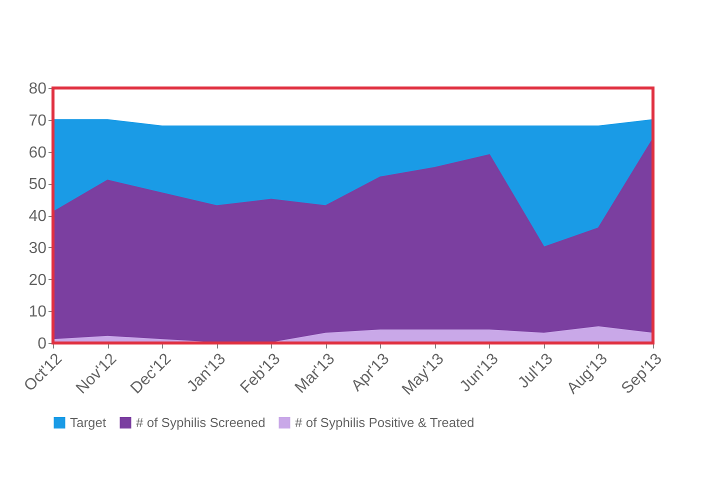 Image resolution: width=717 pixels, height=481 pixels. Describe the element at coordinates (37, 248) in the screenshot. I see `y-tick-label: 30` at that location.